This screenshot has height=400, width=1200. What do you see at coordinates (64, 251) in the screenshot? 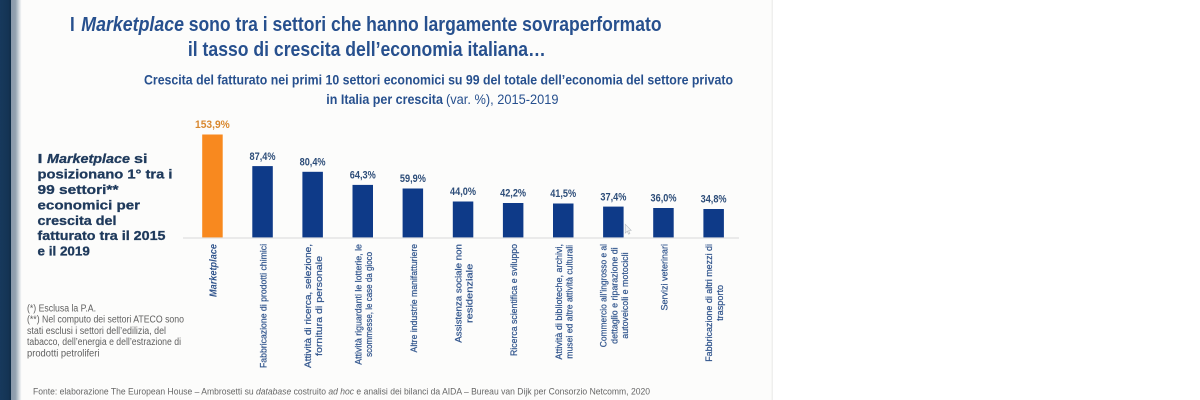
I see `svg-text: e il 2019` at bounding box center [64, 251].